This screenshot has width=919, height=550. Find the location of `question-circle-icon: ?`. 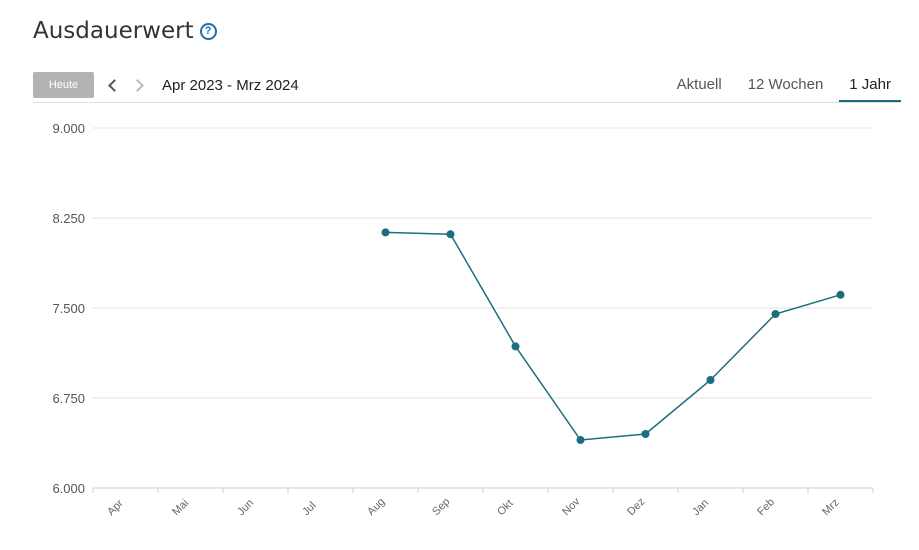

question-circle-icon: ? is located at coordinates (208, 31).